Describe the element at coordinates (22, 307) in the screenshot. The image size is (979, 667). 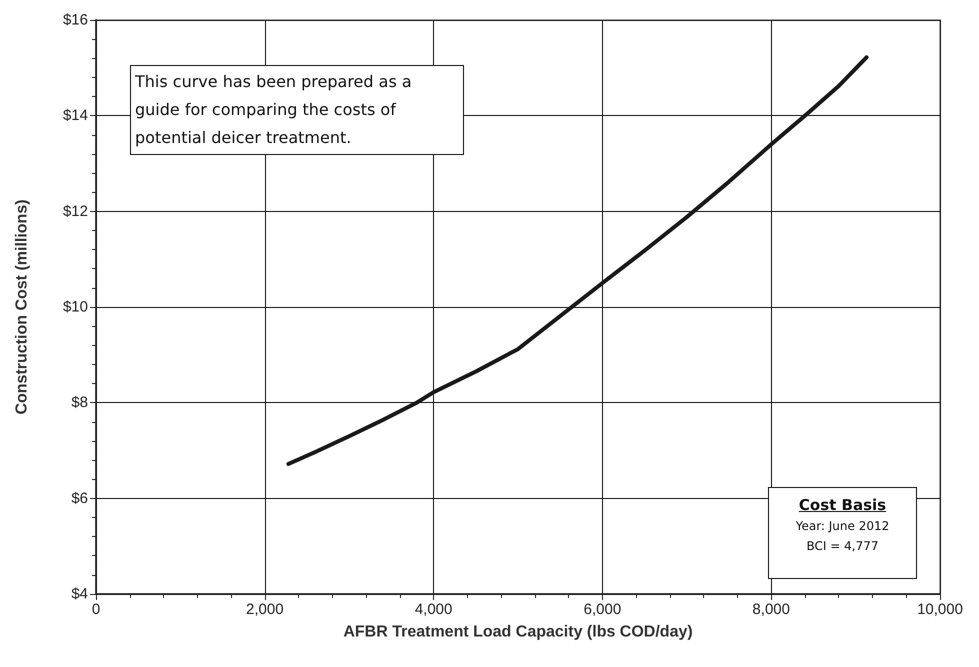
I see `y-axis-title: Construction Cost (millions)` at that location.